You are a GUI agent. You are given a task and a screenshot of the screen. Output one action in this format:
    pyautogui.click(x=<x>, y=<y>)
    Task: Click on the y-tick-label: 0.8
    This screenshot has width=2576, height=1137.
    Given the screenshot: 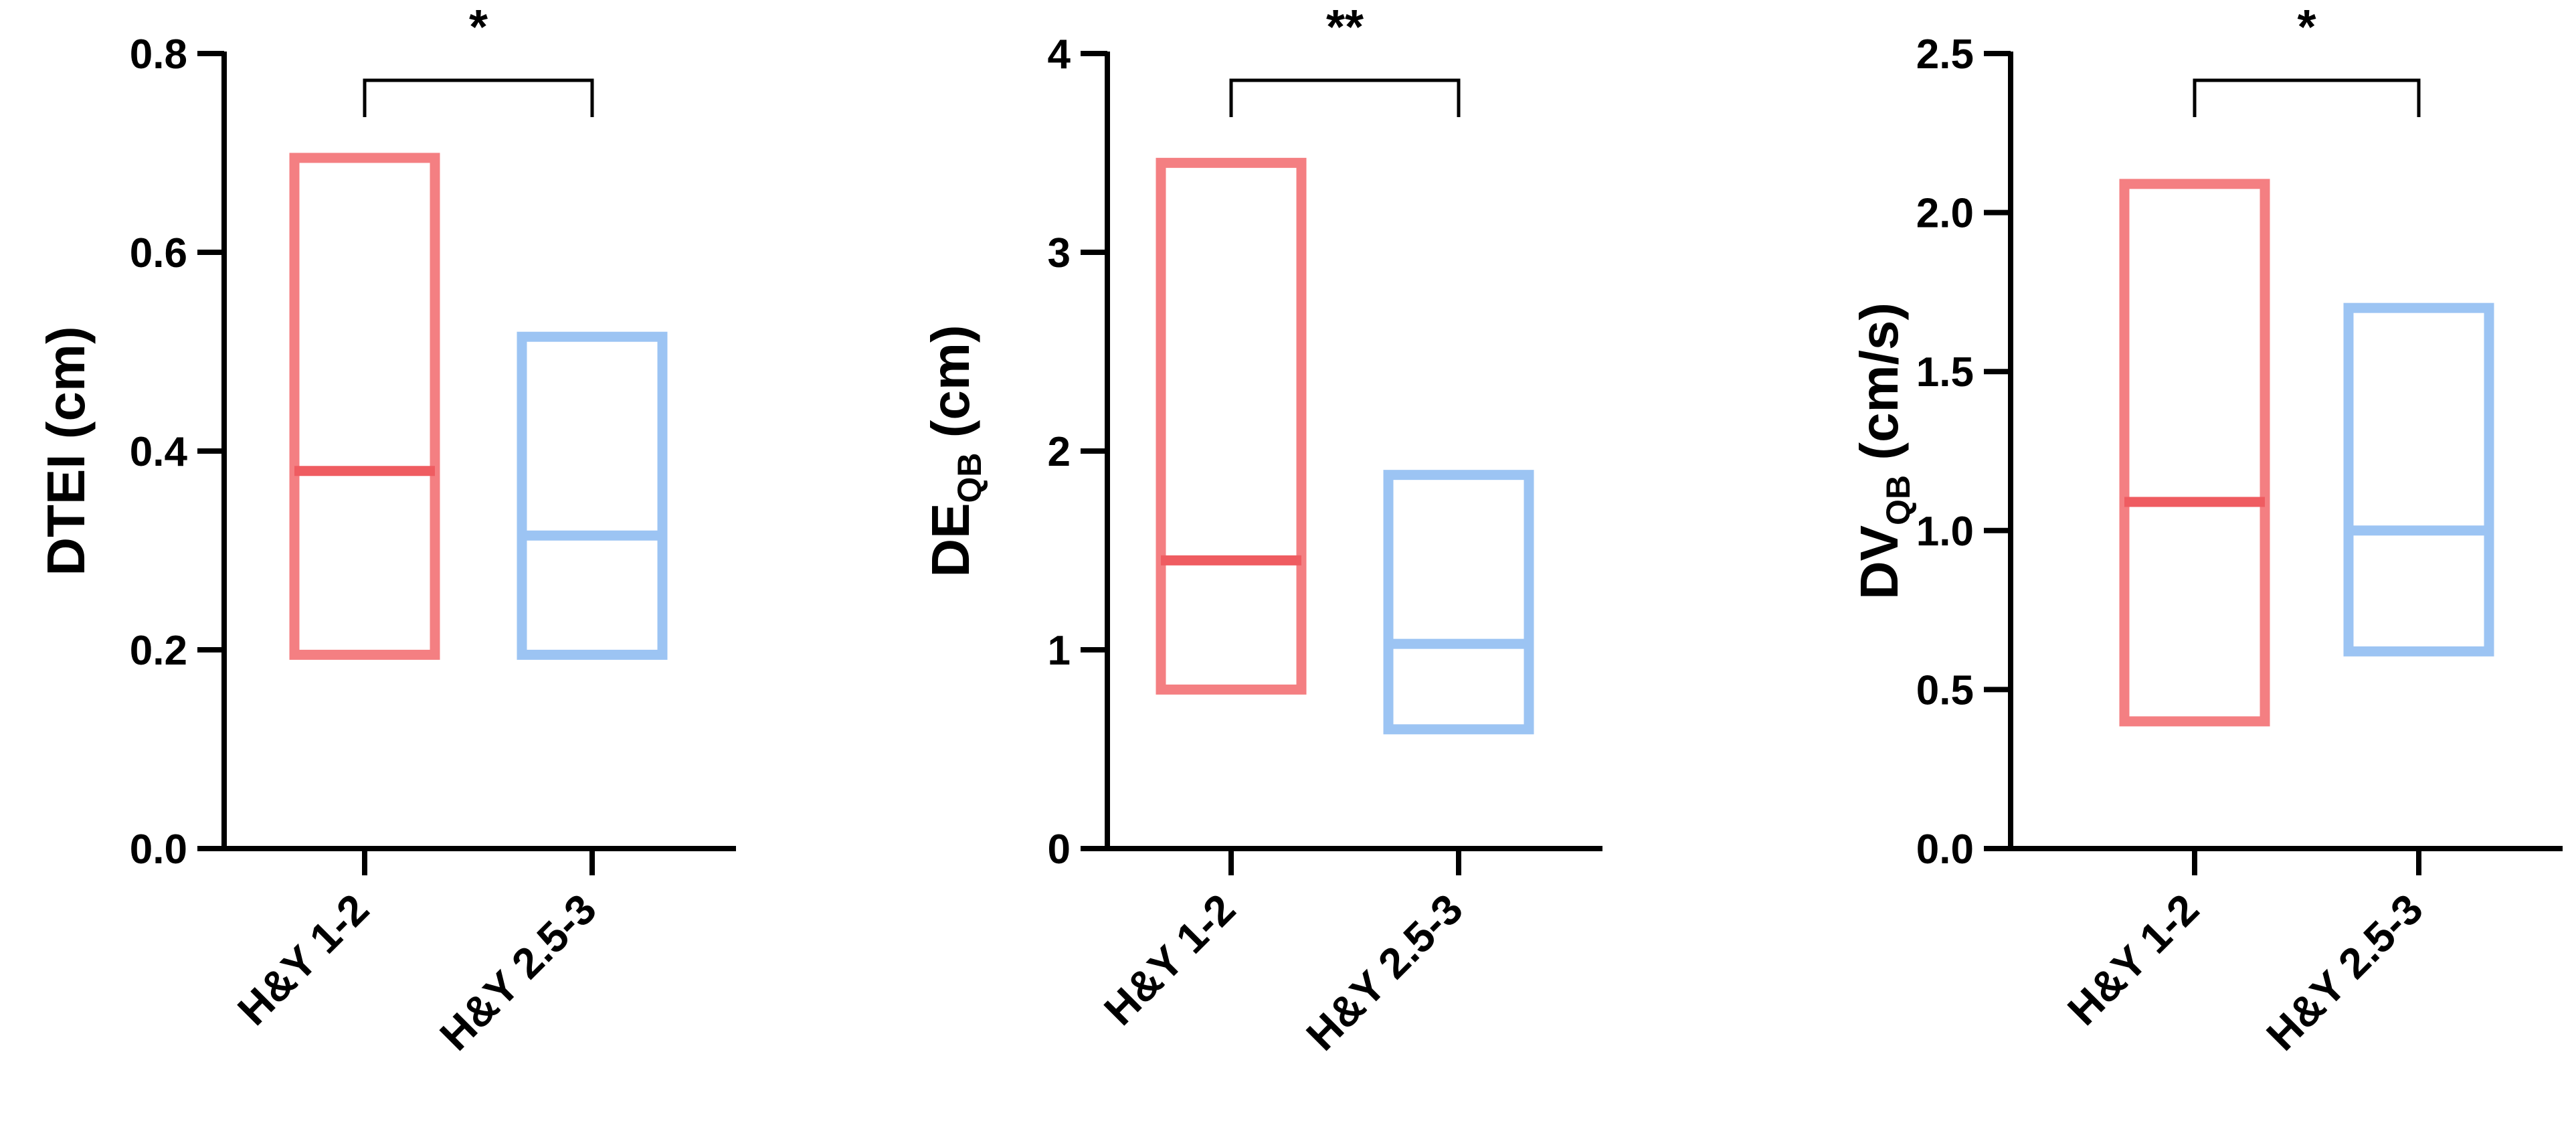 What is the action you would take?
    pyautogui.click(x=158, y=55)
    